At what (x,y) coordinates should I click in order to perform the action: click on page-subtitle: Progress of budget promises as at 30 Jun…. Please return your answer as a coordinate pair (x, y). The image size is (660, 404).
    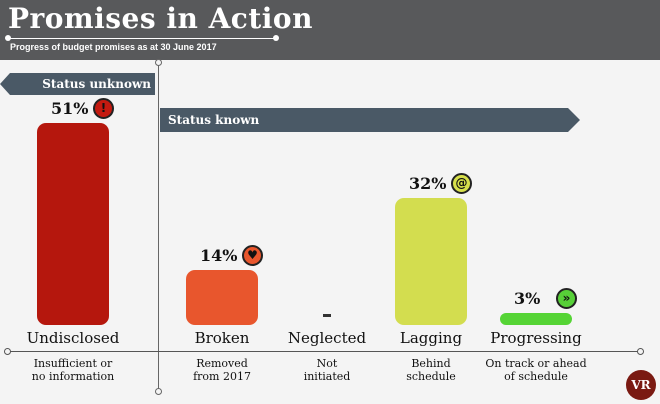
    Looking at the image, I should click on (113, 47).